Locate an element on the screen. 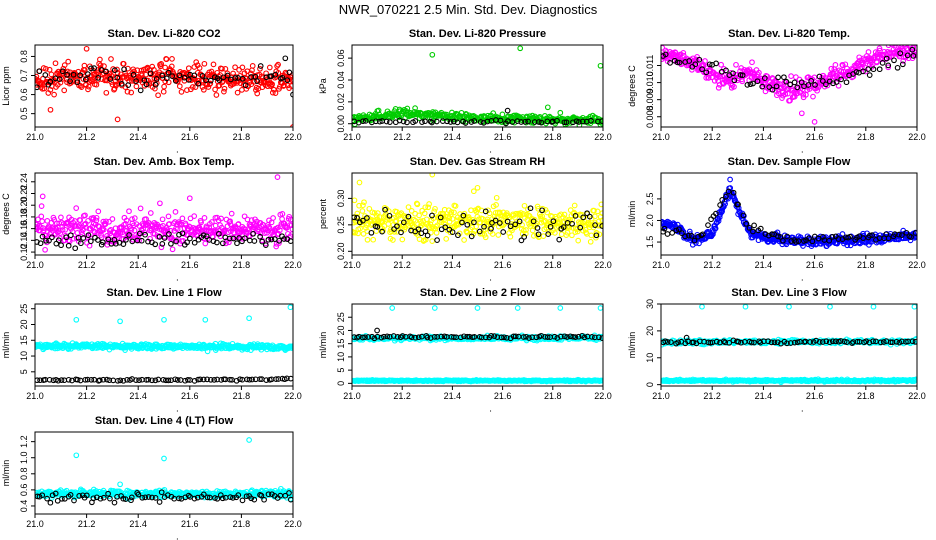  x-tick-label: 21.6 is located at coordinates (503, 137).